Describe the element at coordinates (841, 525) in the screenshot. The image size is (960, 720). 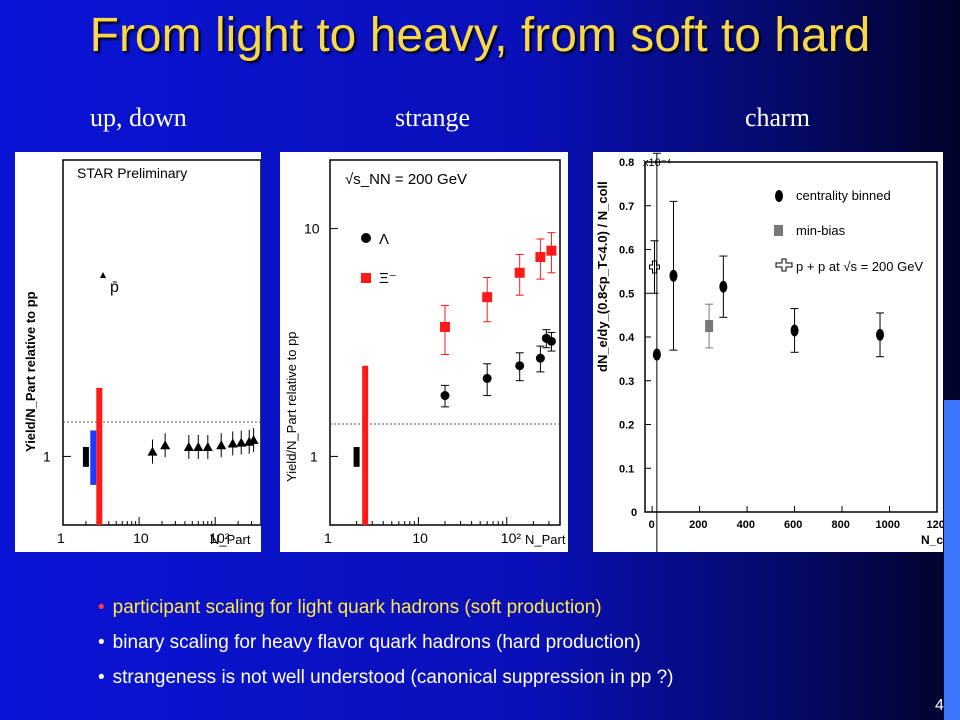
I see `x-tick-label: 800` at that location.